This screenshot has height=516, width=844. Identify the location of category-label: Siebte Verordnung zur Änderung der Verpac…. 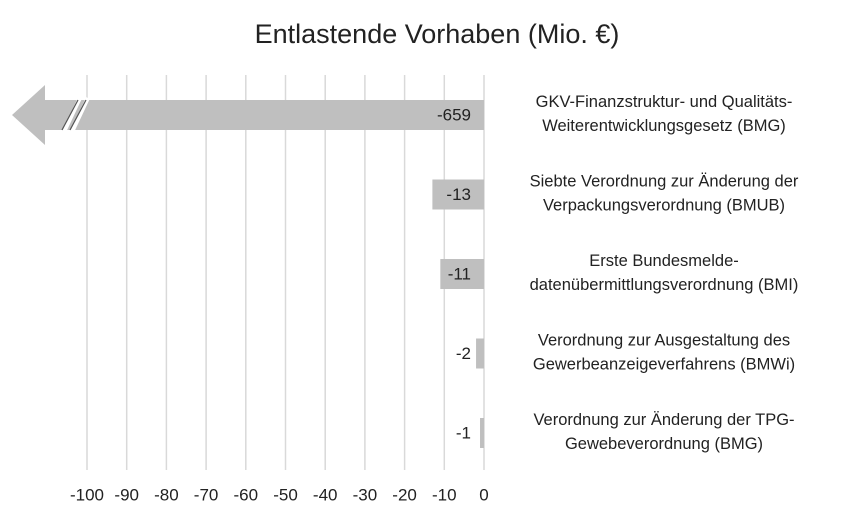
(664, 194).